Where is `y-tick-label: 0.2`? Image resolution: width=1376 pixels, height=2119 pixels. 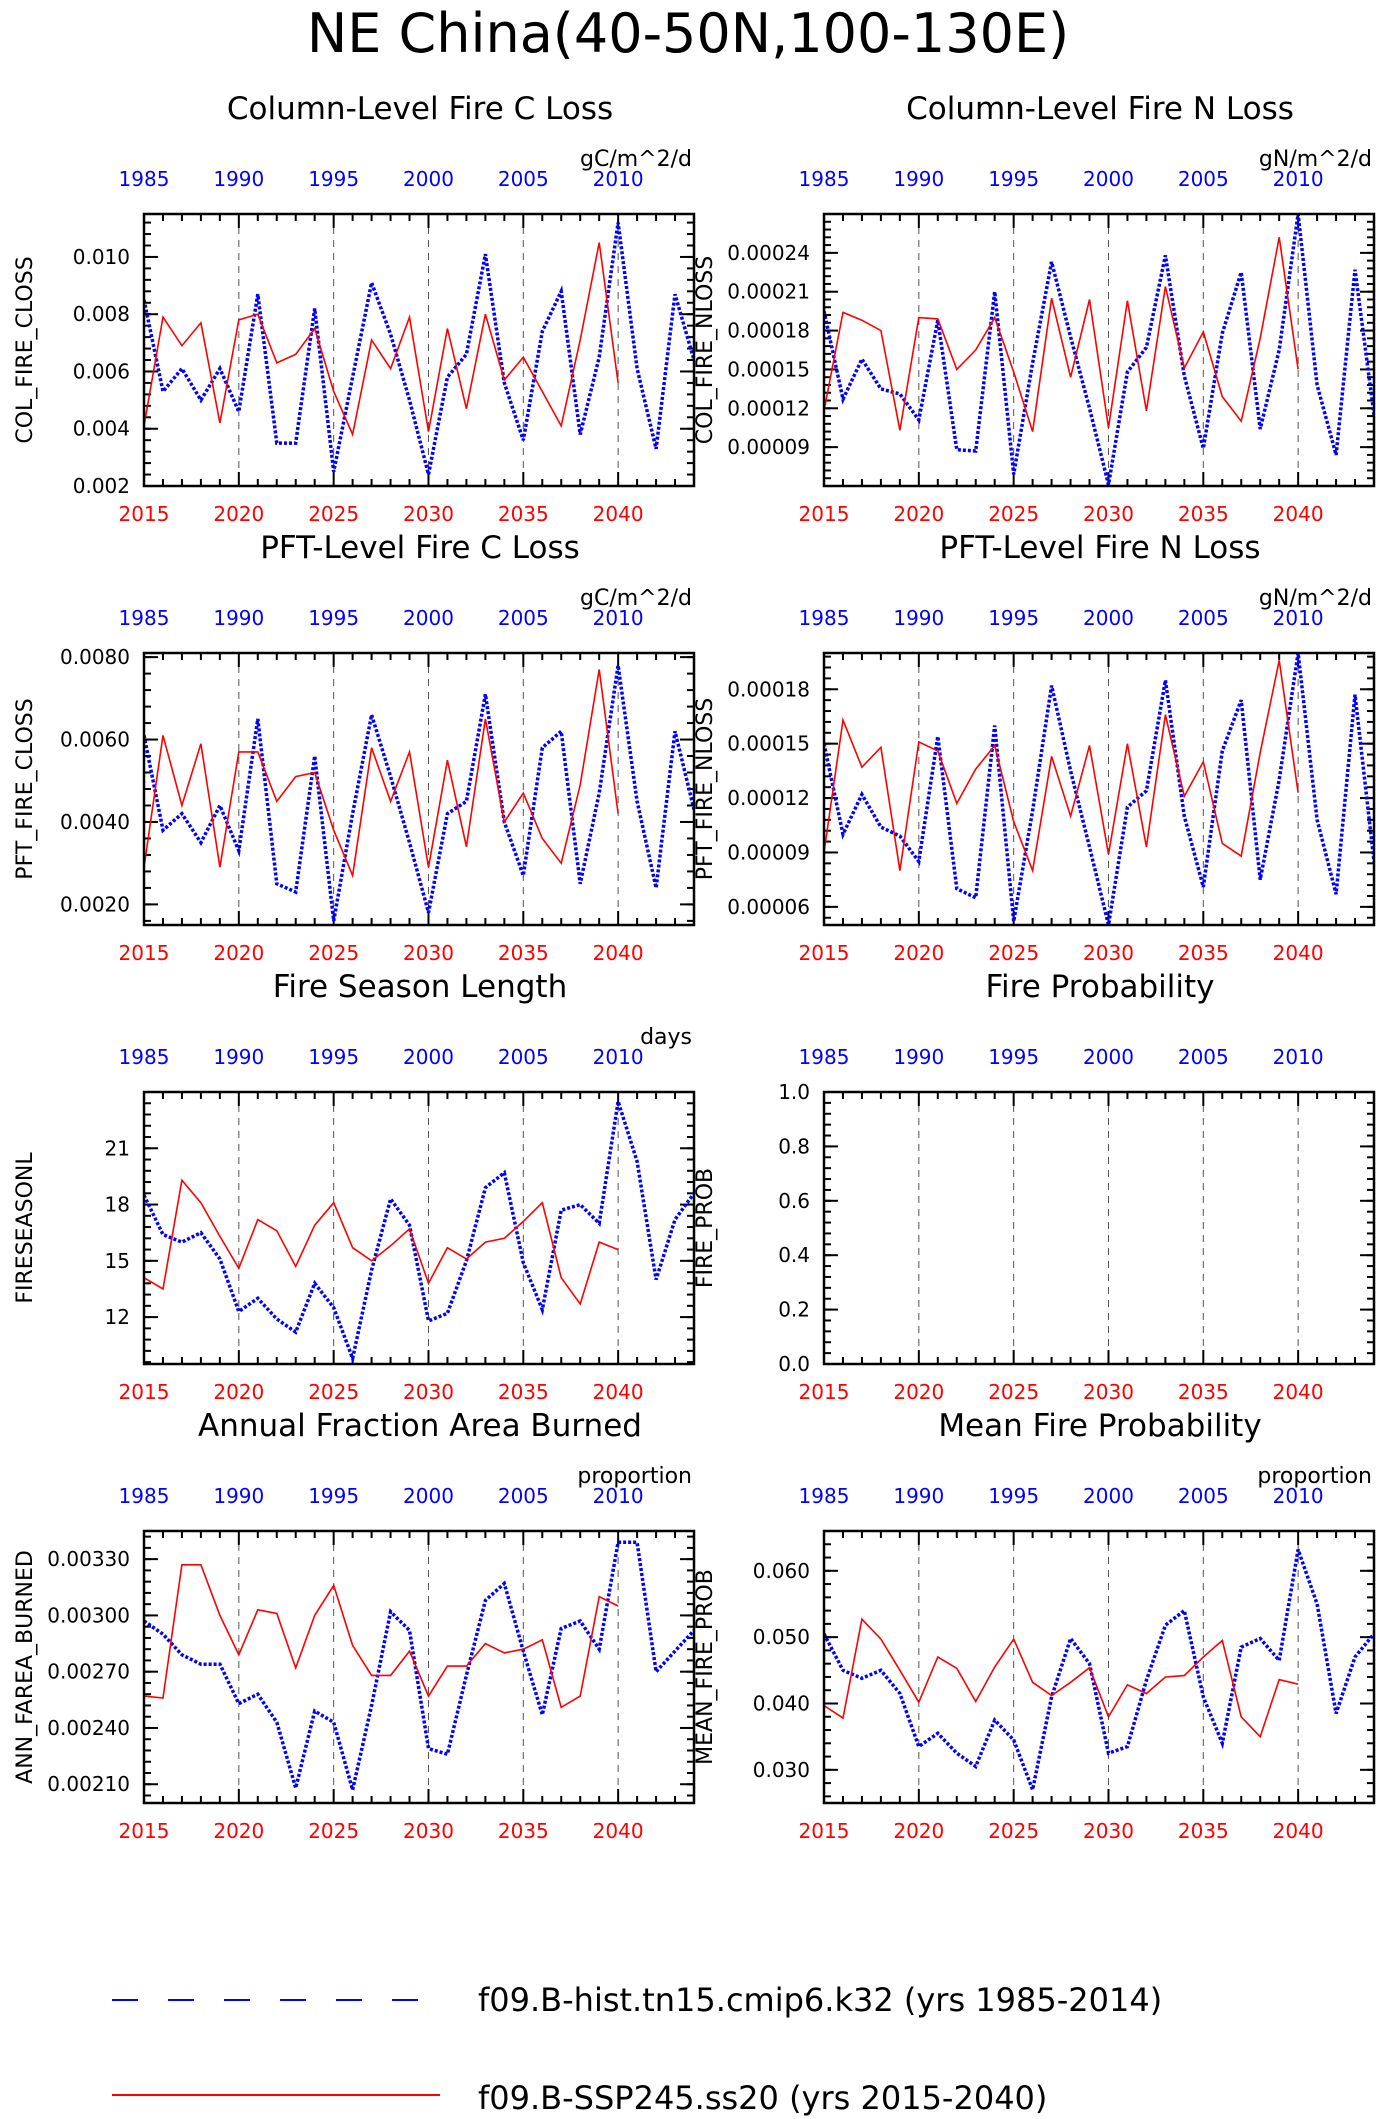
y-tick-label: 0.2 is located at coordinates (794, 1310).